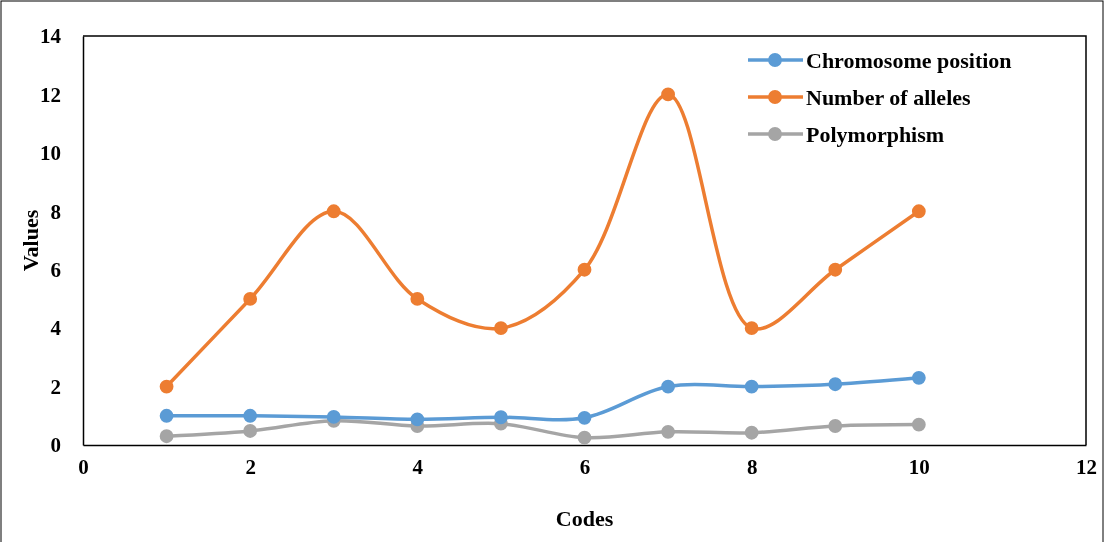  Describe the element at coordinates (30, 240) in the screenshot. I see `y-axis-title: Values` at that location.